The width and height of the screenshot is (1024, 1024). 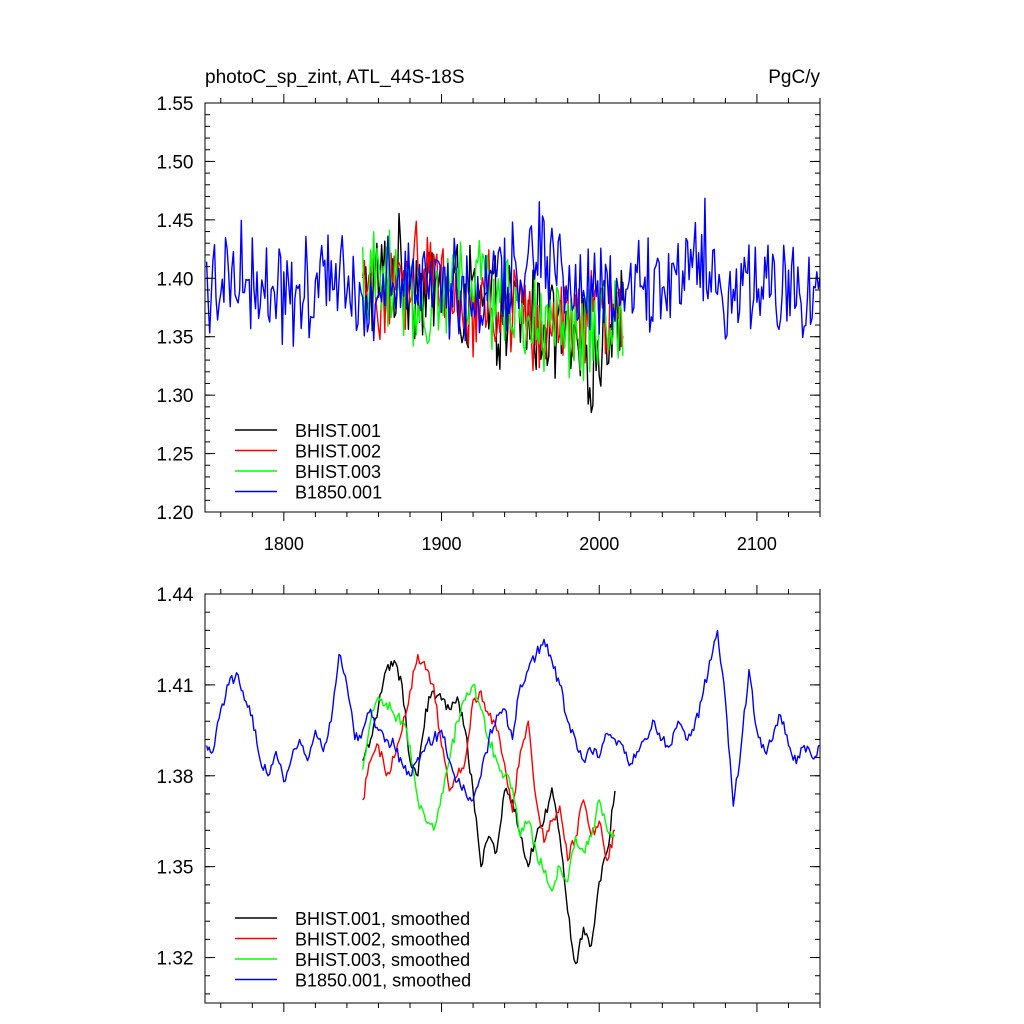 What do you see at coordinates (175, 279) in the screenshot?
I see `y-tick-label: 1.40` at bounding box center [175, 279].